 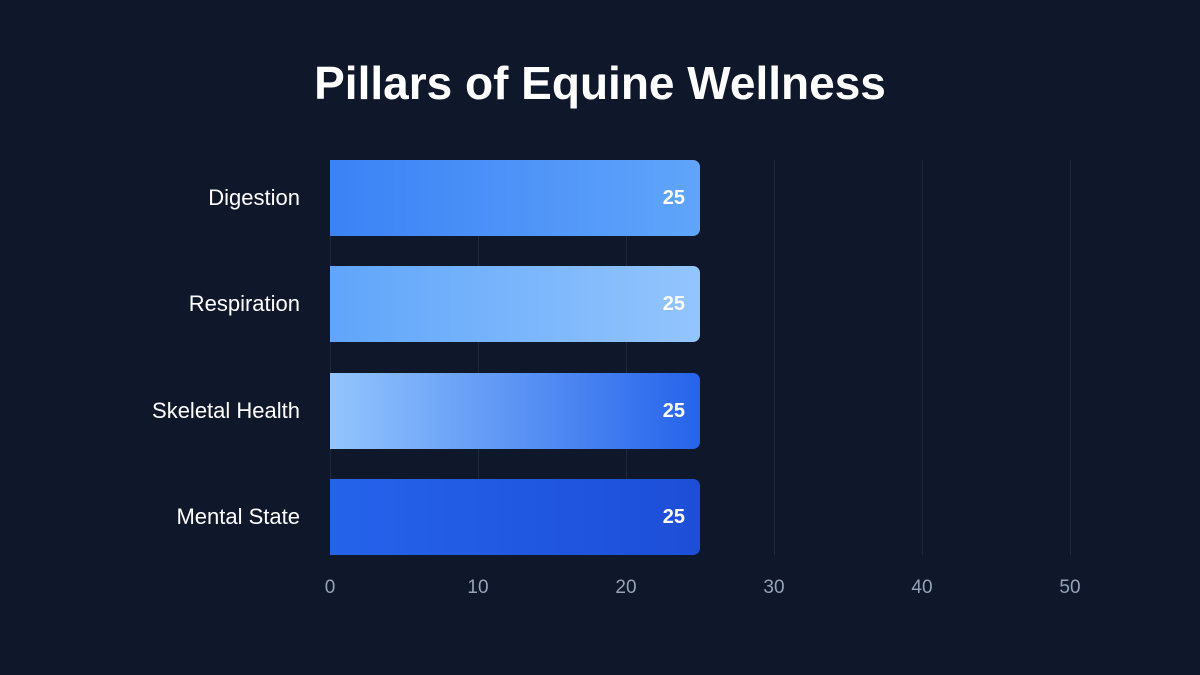 What do you see at coordinates (922, 587) in the screenshot?
I see `x-tick-label: 40` at bounding box center [922, 587].